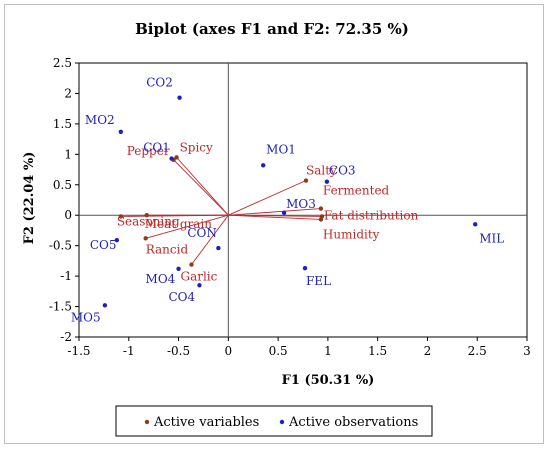  Describe the element at coordinates (161, 279) in the screenshot. I see `observation-label: MO4` at that location.